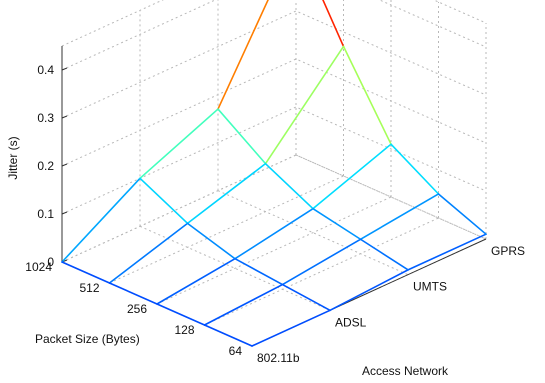 The image size is (545, 383). What do you see at coordinates (508, 251) in the screenshot?
I see `y-tick-label: GPRS` at bounding box center [508, 251].